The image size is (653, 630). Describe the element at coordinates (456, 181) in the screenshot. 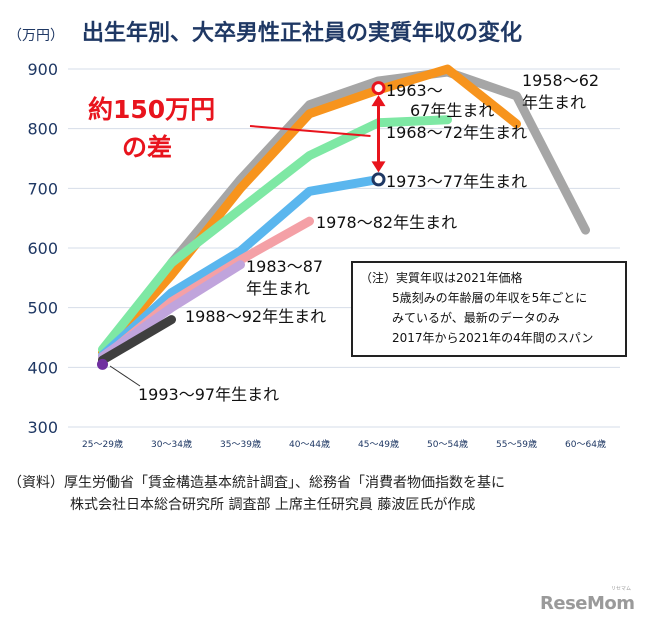

I see `series-label-1973-line1: 1973～77年生まれ` at that location.